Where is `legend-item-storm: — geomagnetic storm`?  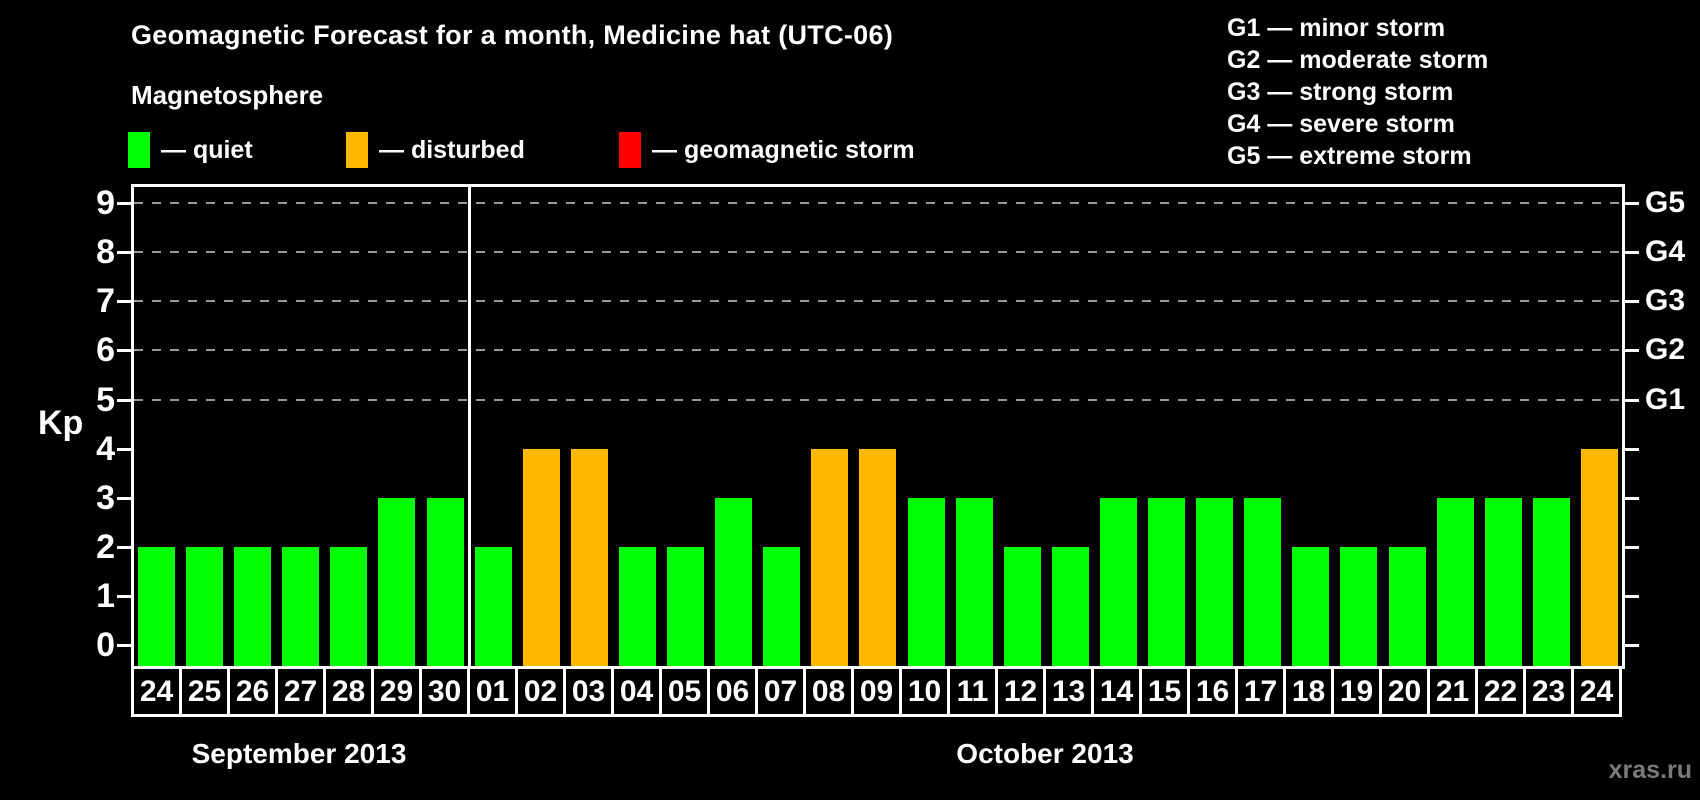
legend-item-storm: — geomagnetic storm is located at coordinates (767, 150).